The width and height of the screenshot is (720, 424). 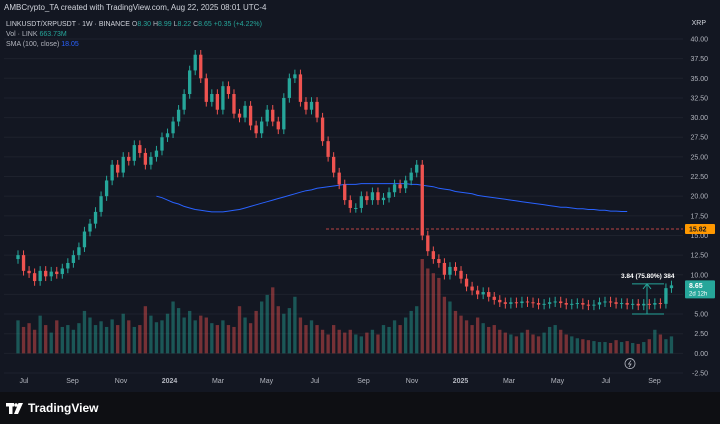 I want to click on x-tick-label: May, so click(x=267, y=381).